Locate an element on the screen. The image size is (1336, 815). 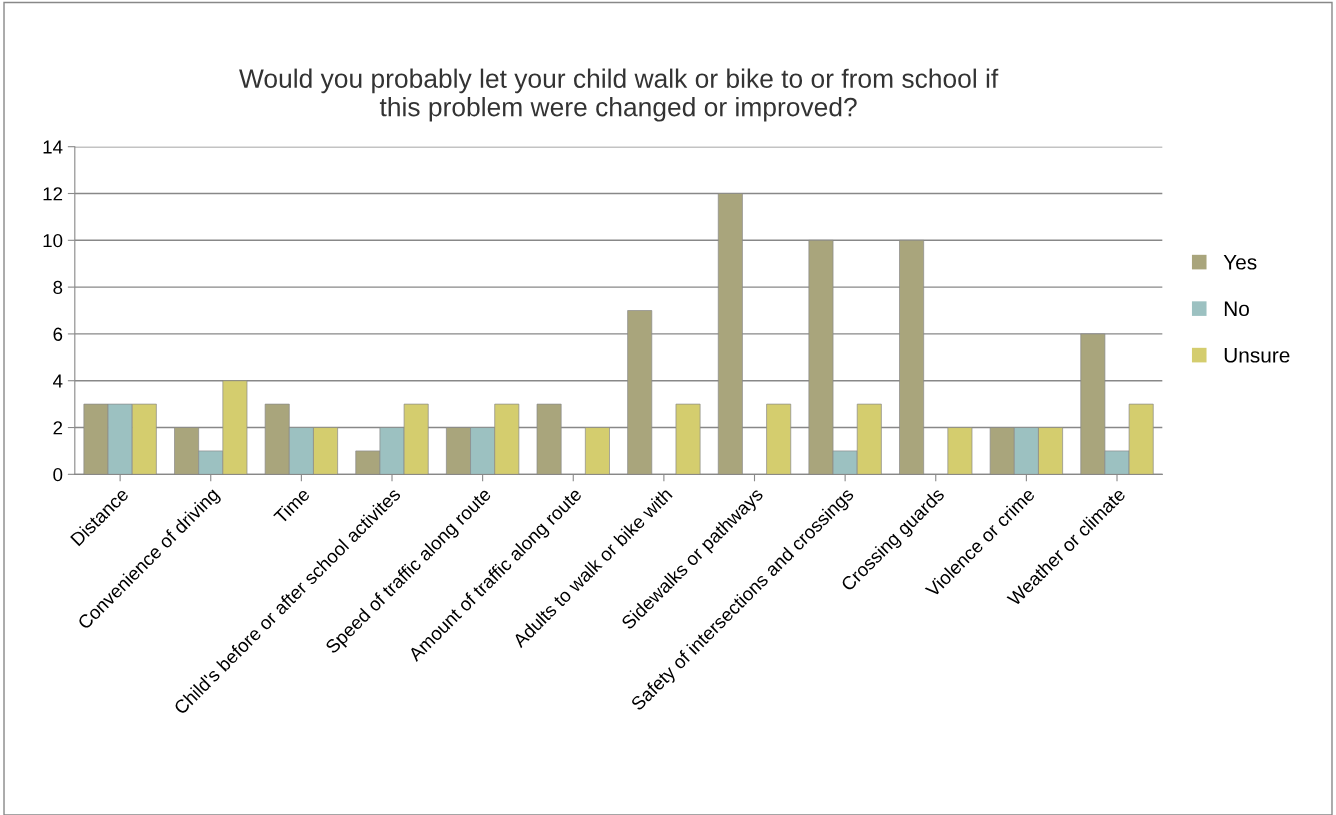
y-tick-label: 4 is located at coordinates (58, 381).